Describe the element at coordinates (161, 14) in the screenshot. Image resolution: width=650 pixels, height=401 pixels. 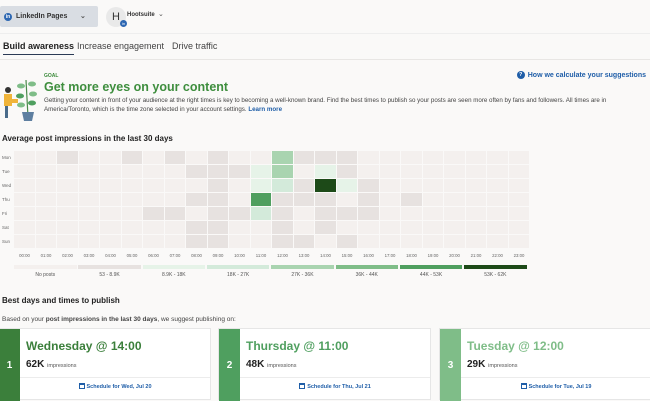
I see `account-chevron-icon: ⌄` at that location.